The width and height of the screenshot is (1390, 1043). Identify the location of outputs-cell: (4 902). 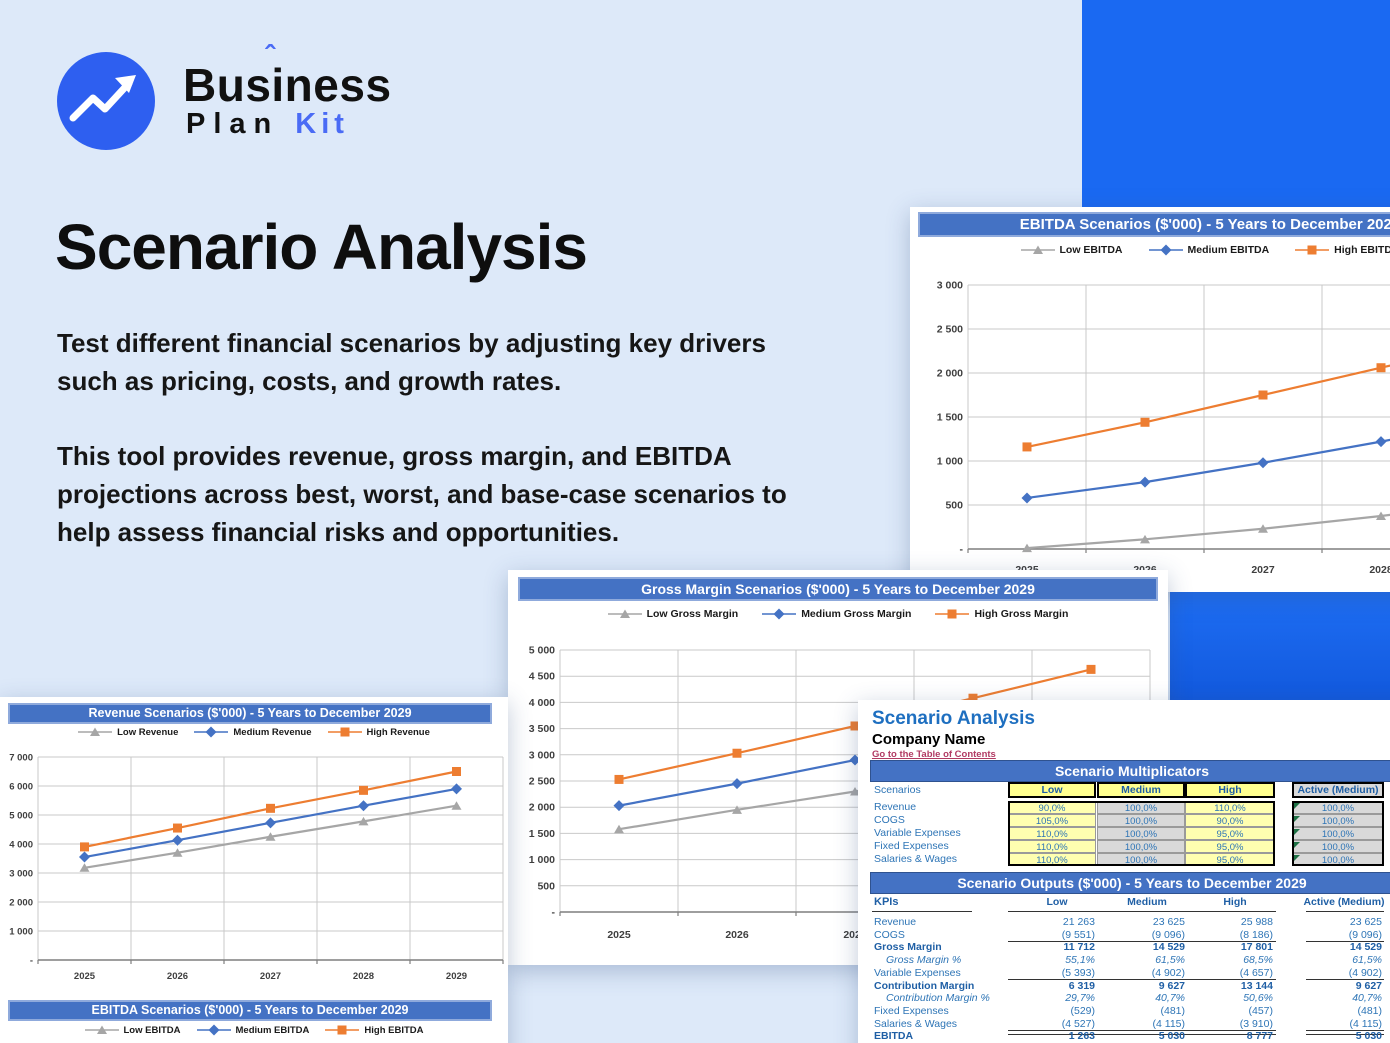
(1168, 972).